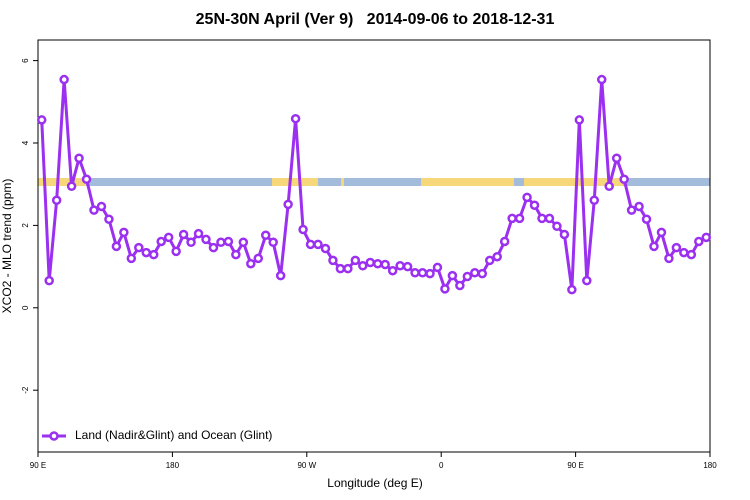  I want to click on land-ocean-strip, so click(374, 182).